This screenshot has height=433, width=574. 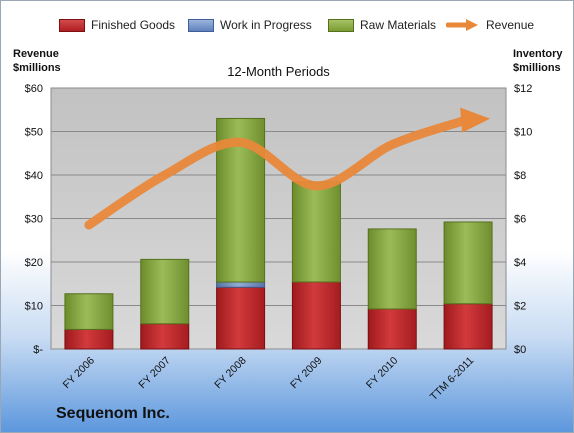 What do you see at coordinates (520, 176) in the screenshot?
I see `right-axis-tick-label: $8` at bounding box center [520, 176].